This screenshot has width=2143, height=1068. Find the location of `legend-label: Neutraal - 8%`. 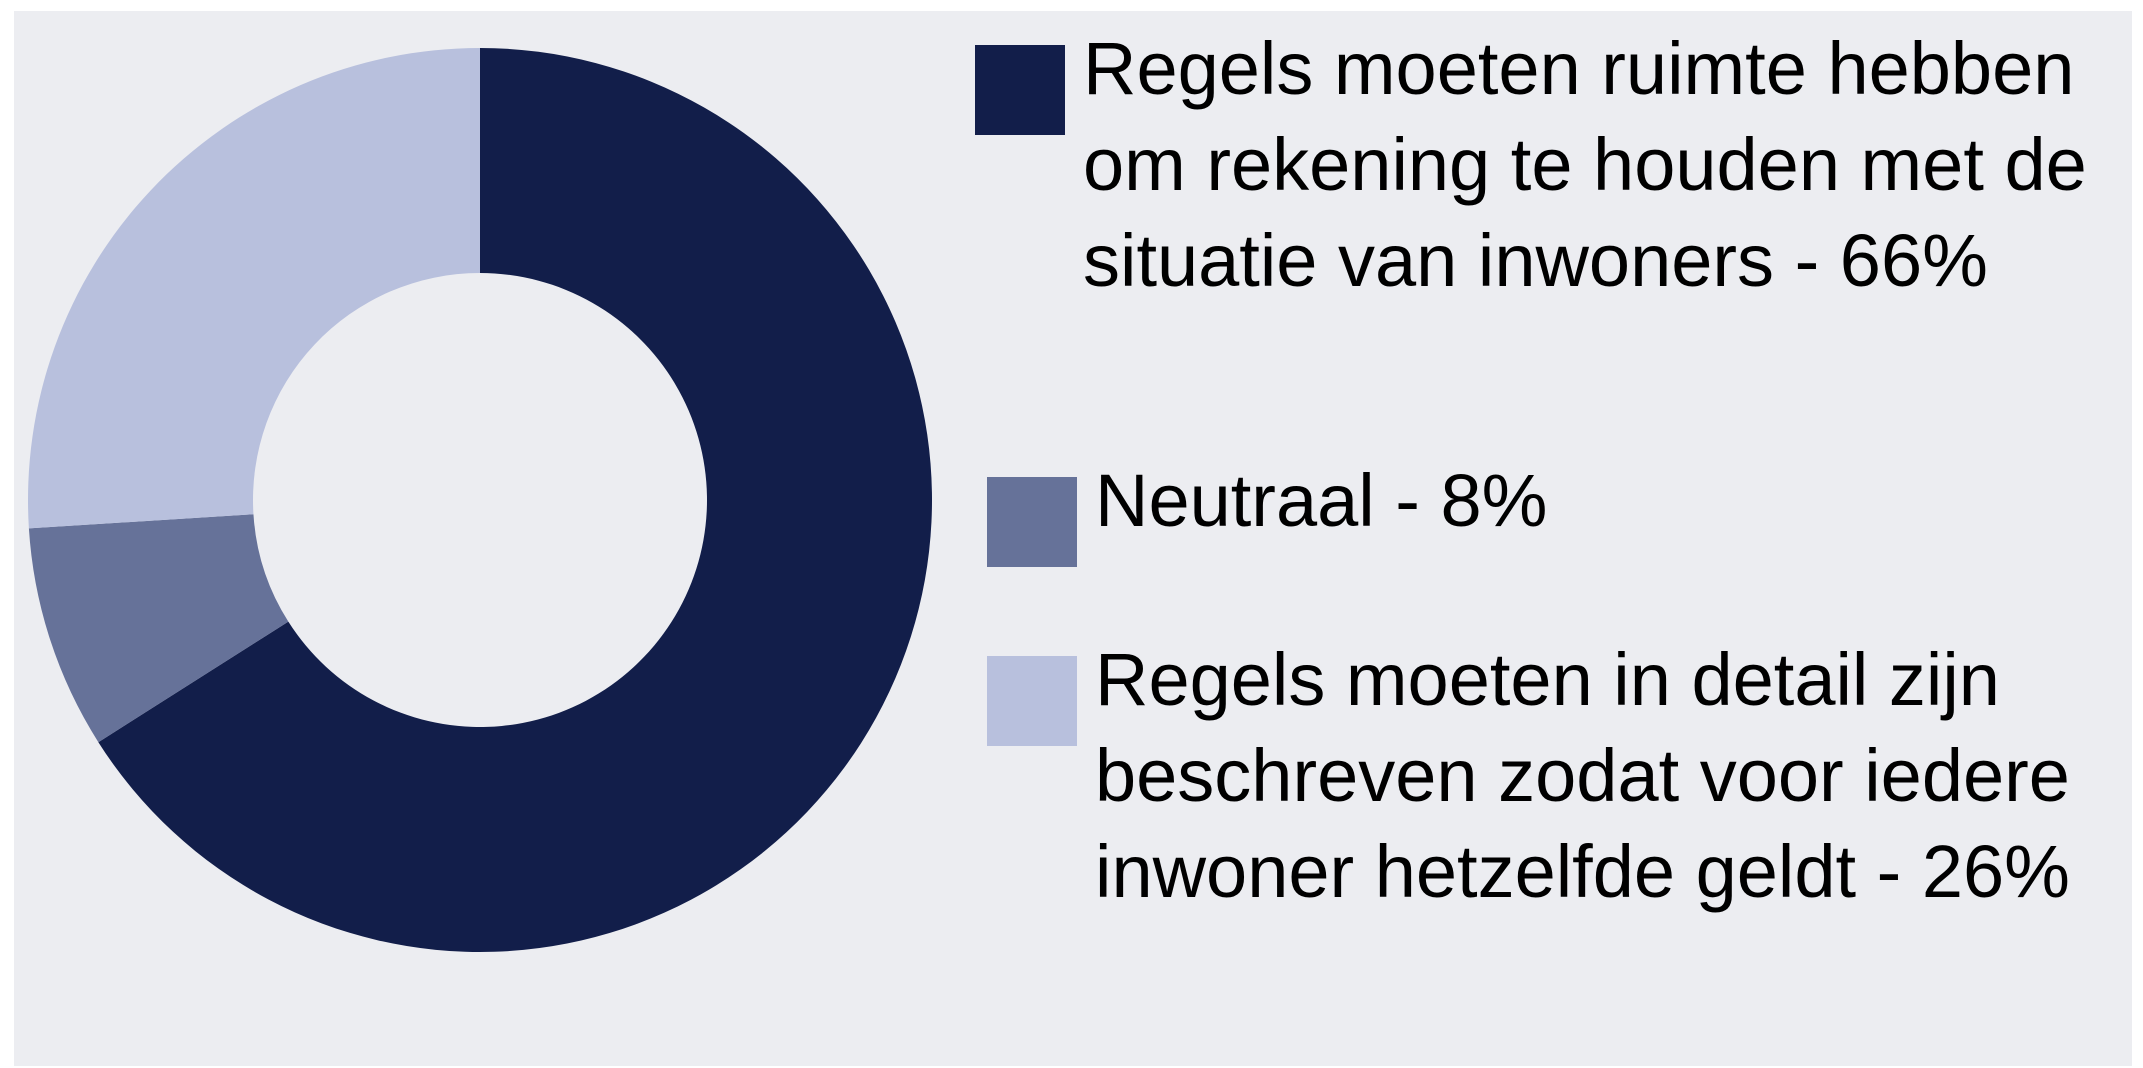

legend-label: Neutraal - 8% is located at coordinates (1321, 500).